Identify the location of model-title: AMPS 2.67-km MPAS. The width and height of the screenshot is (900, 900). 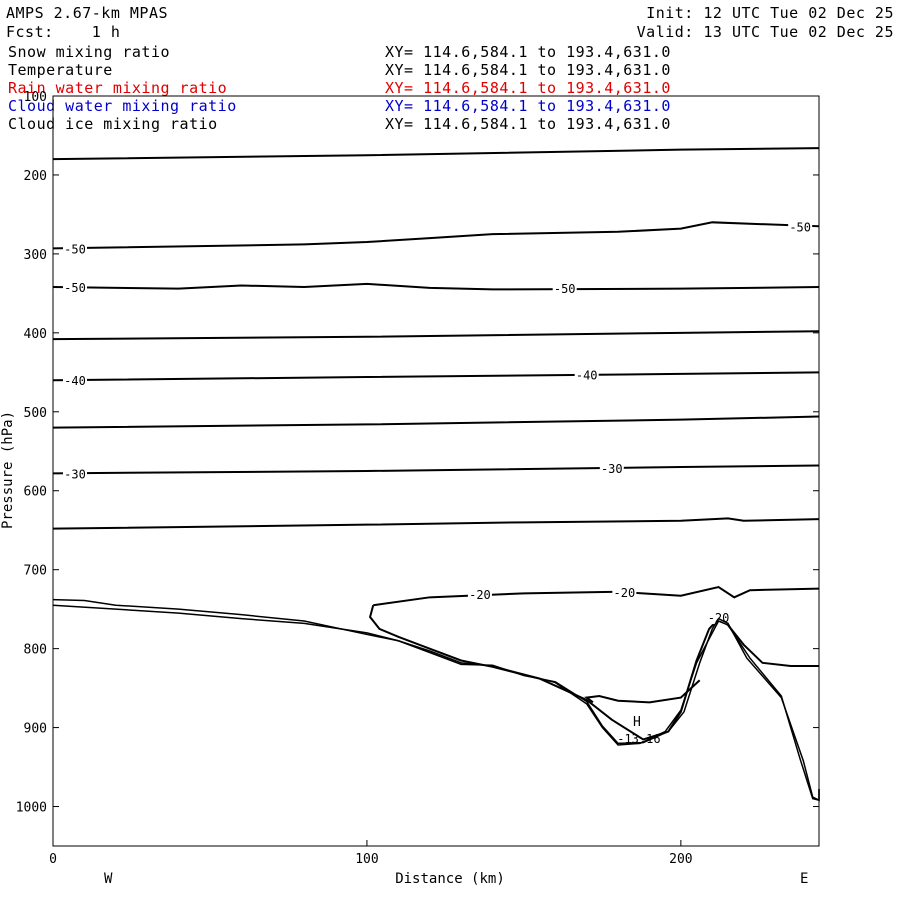
(87, 13).